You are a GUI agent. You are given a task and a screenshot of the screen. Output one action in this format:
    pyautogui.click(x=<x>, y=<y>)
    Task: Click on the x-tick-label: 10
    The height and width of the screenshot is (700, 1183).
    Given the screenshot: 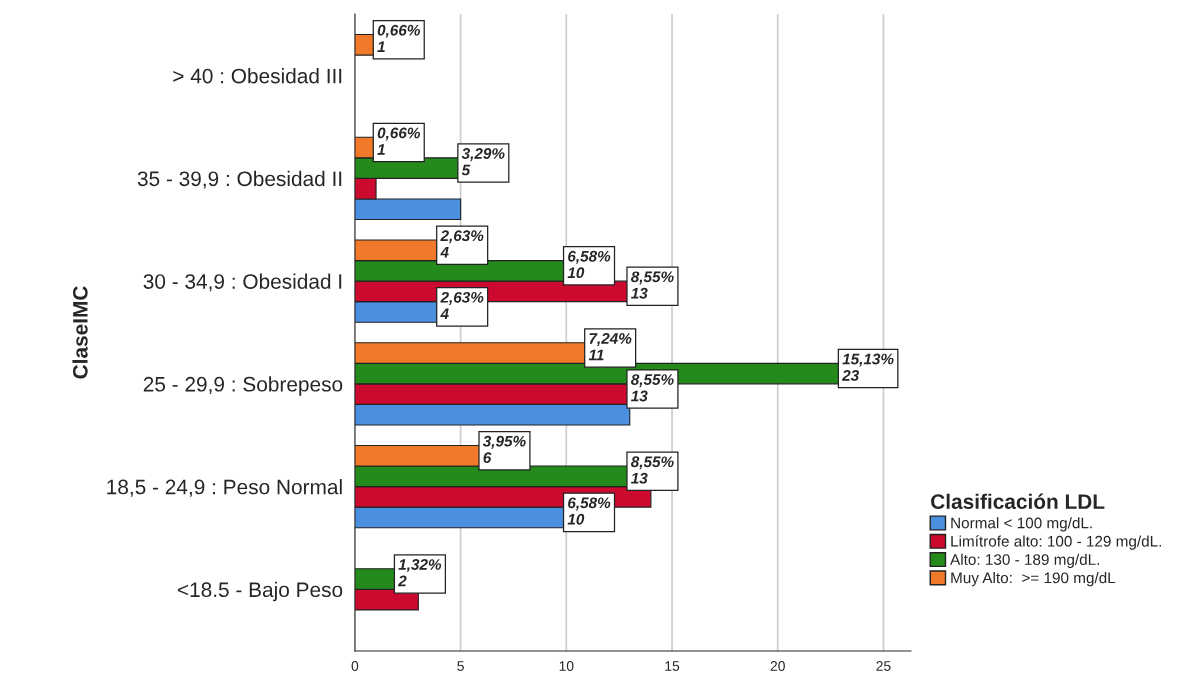 What is the action you would take?
    pyautogui.click(x=566, y=666)
    